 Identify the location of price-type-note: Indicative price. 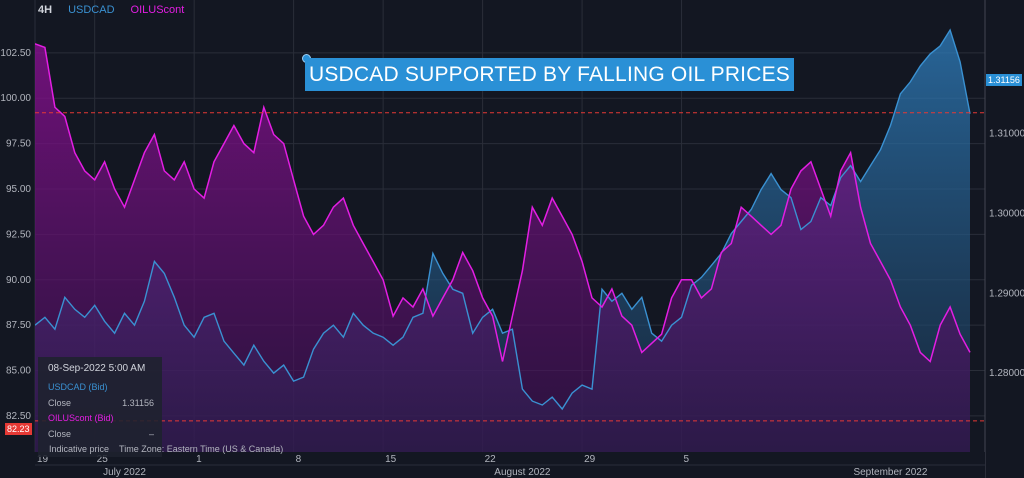
(79, 449).